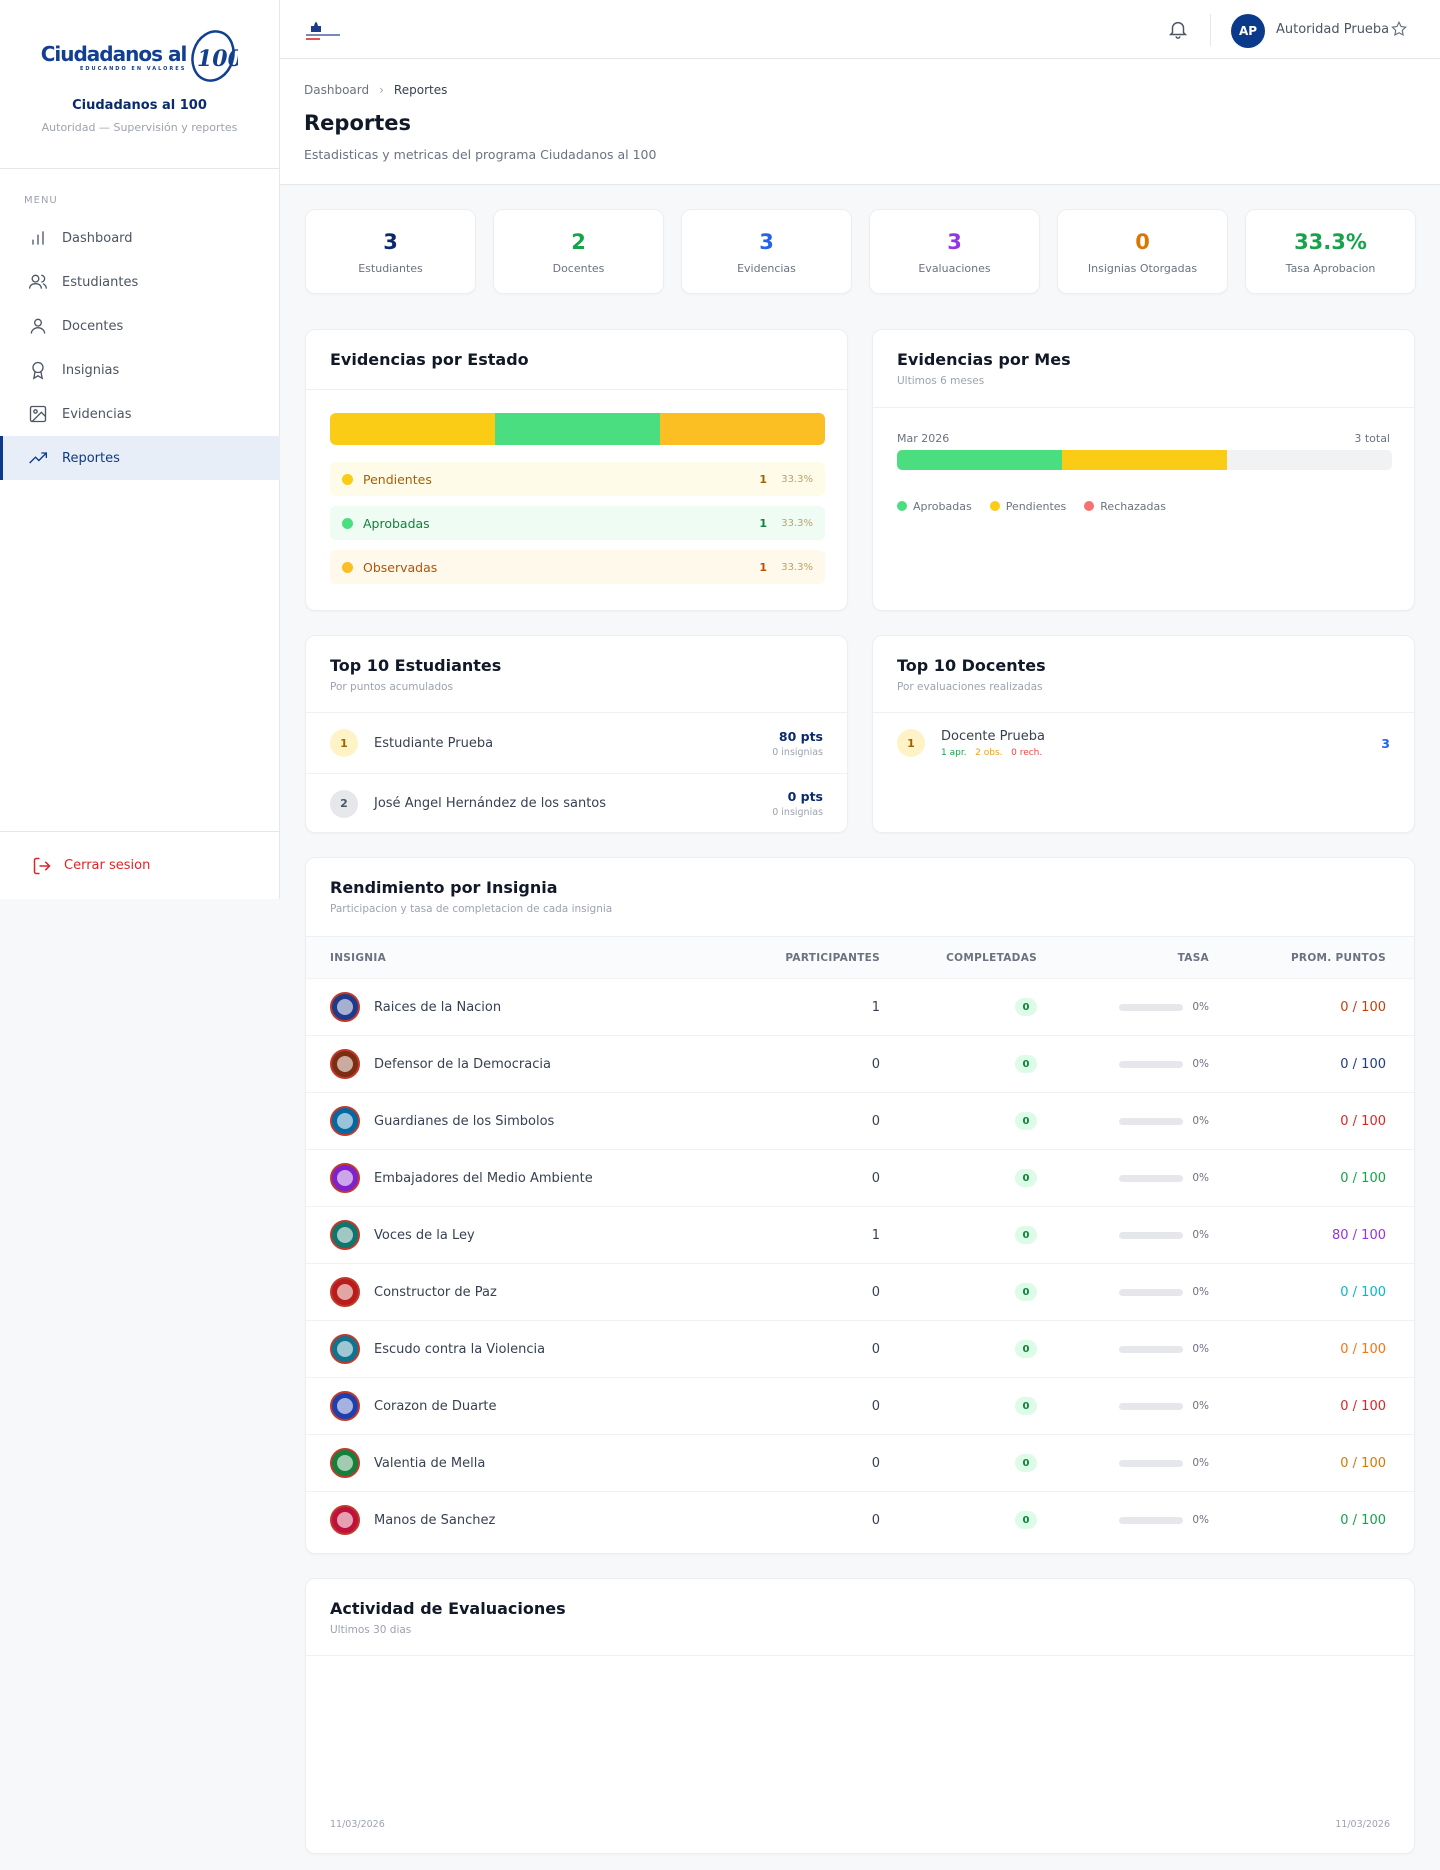 The width and height of the screenshot is (1440, 1870). I want to click on legend-item: Aprobadas, so click(934, 506).